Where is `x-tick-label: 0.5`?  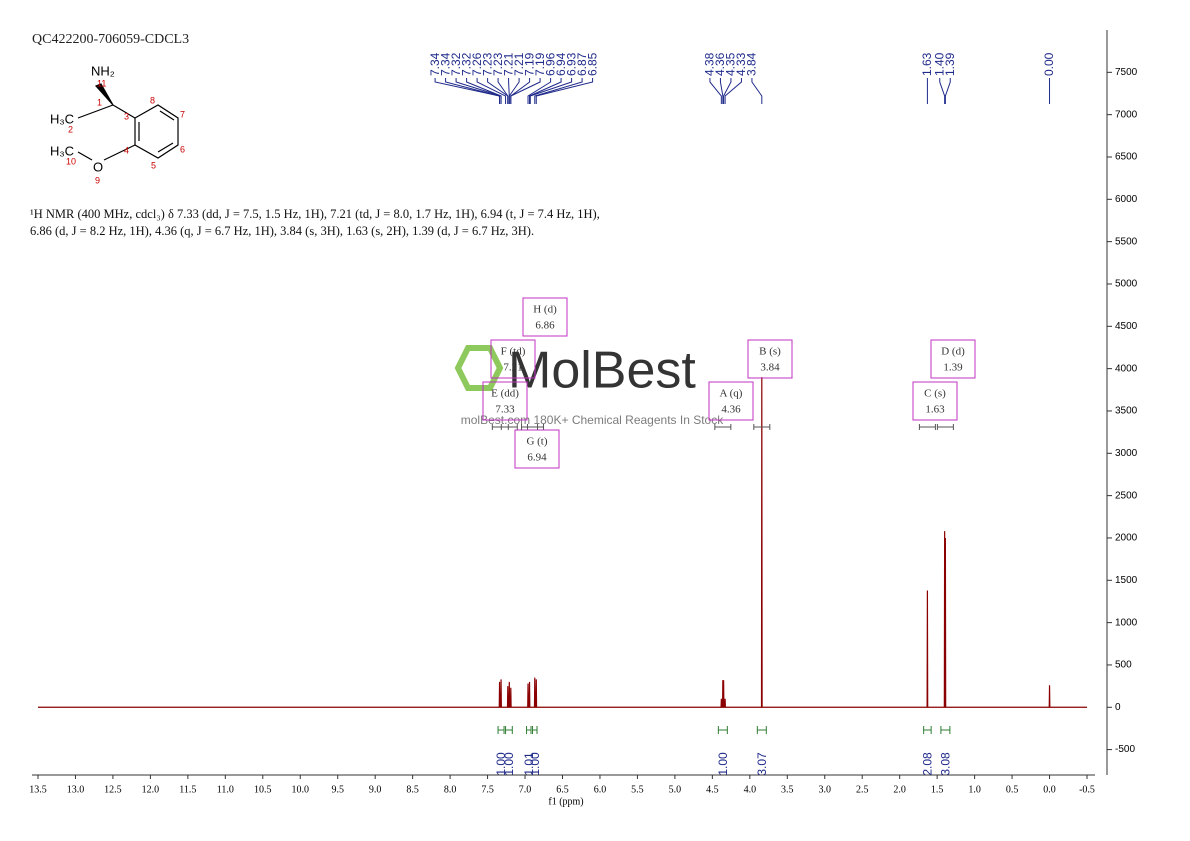 x-tick-label: 0.5 is located at coordinates (1012, 789).